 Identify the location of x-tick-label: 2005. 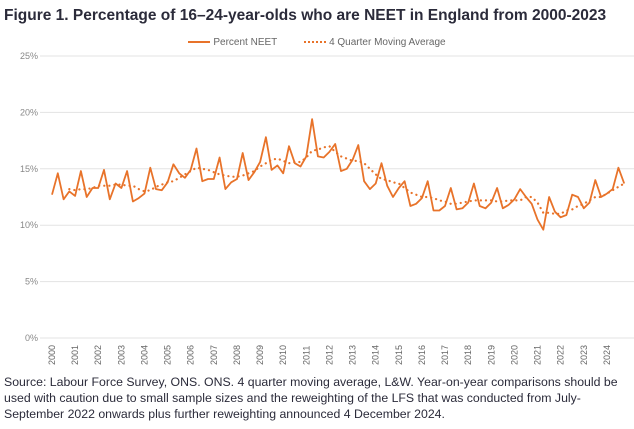
(168, 355).